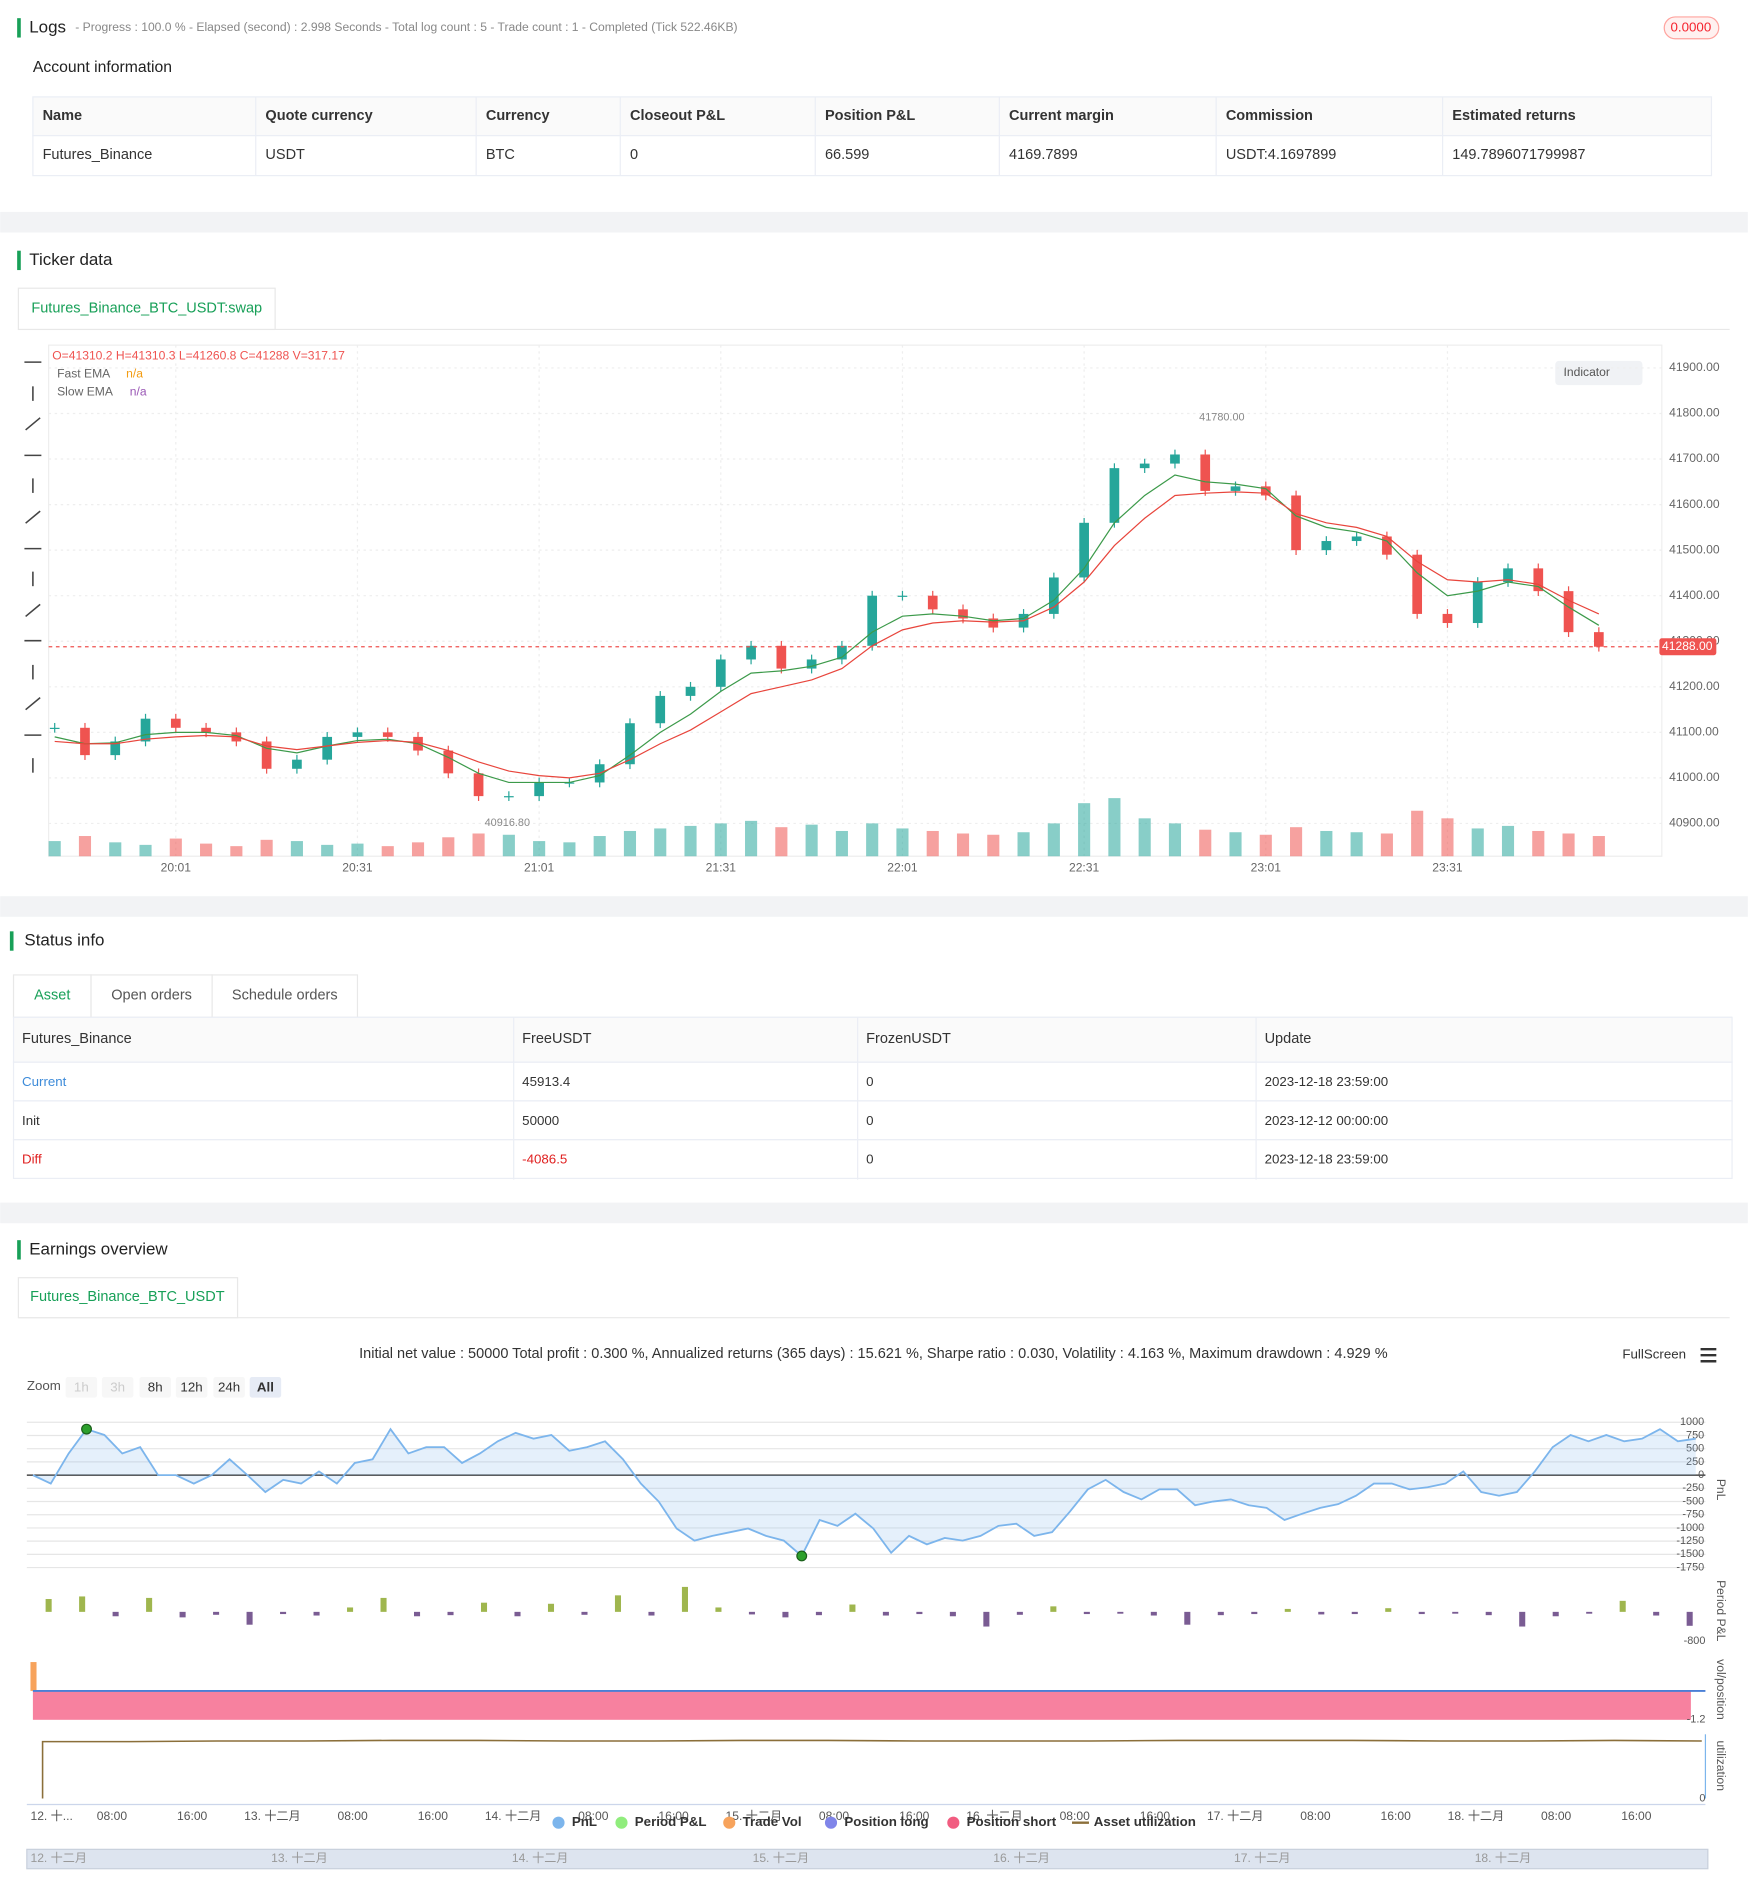 The image size is (1748, 1899). I want to click on tab-label: Futures_Binance_BTC_USDT:swap, so click(146, 309).